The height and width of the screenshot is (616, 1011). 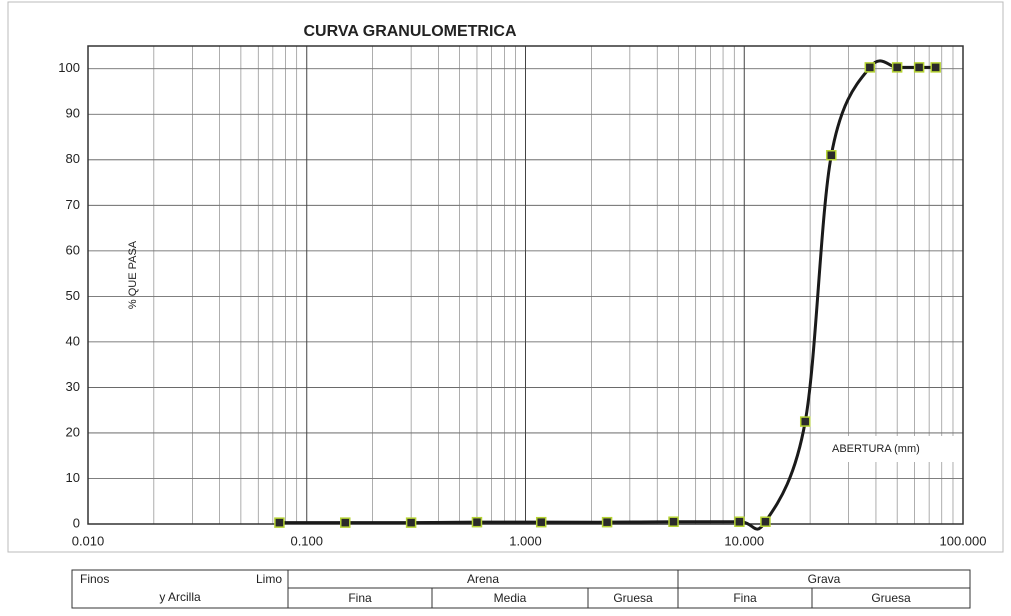 I want to click on x-tick-label: 0.010, so click(x=88, y=540).